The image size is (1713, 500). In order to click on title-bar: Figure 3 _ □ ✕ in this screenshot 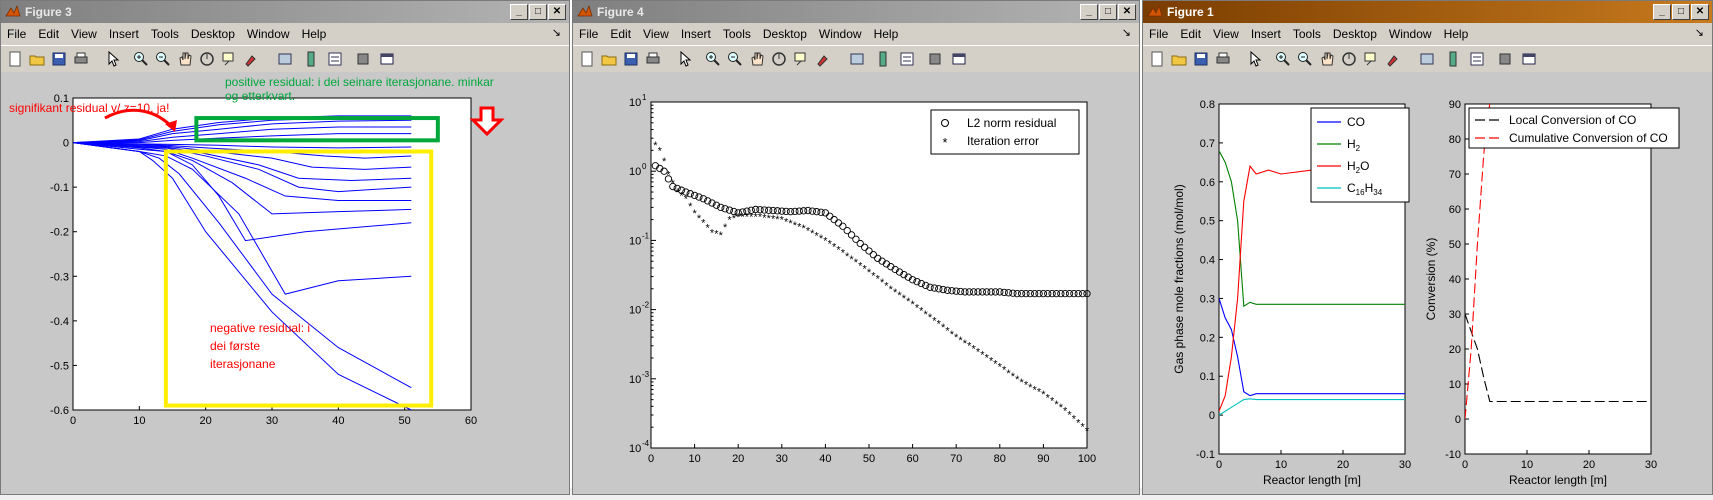, I will do `click(285, 12)`.